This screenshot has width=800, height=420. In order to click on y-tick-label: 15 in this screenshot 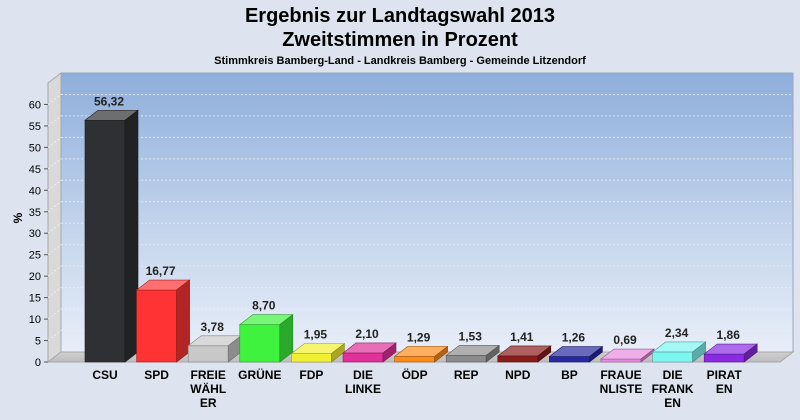, I will do `click(35, 299)`.